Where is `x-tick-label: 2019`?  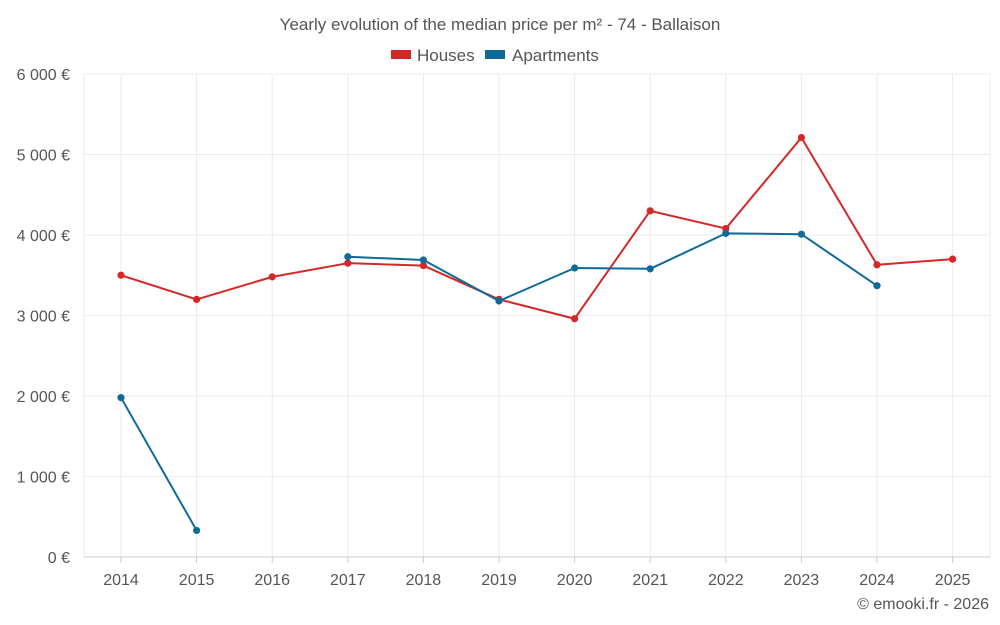
x-tick-label: 2019 is located at coordinates (499, 580).